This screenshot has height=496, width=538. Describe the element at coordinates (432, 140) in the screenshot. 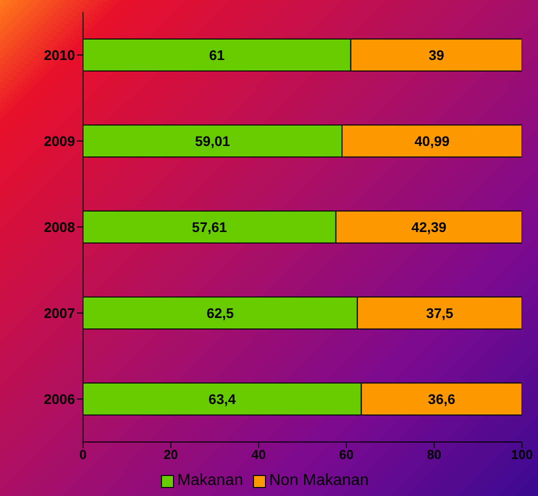

I see `data-label: 40,99` at that location.